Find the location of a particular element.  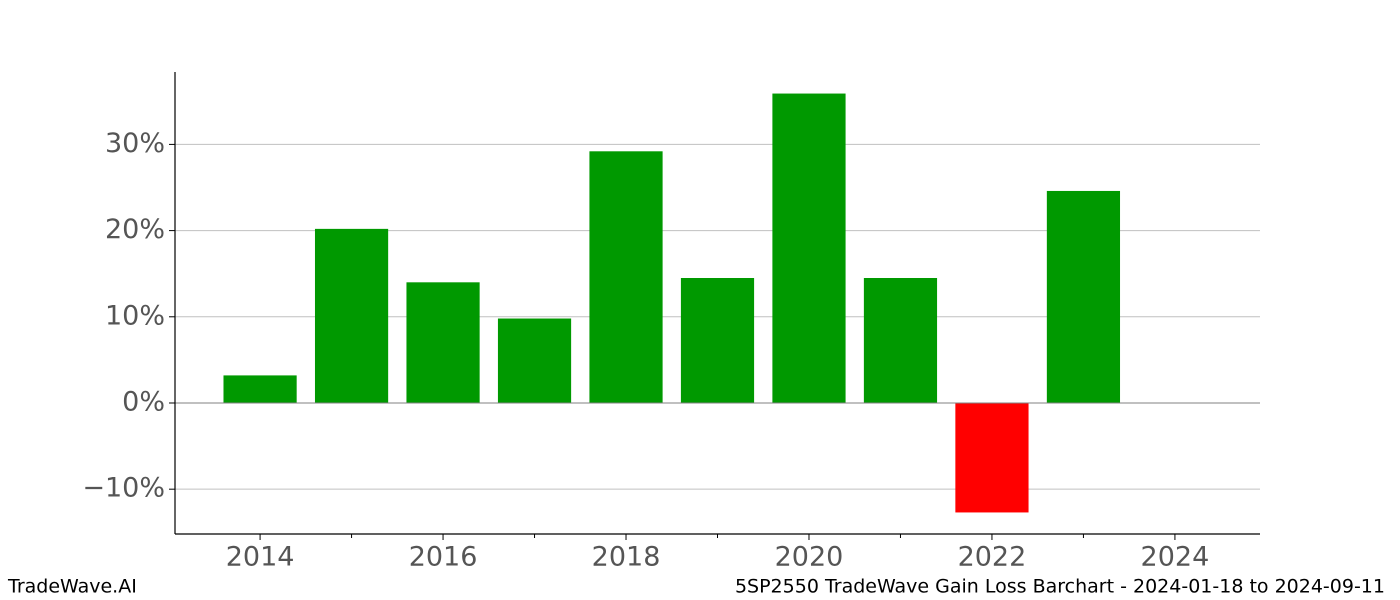

x-tick-label: 2018 is located at coordinates (626, 557).